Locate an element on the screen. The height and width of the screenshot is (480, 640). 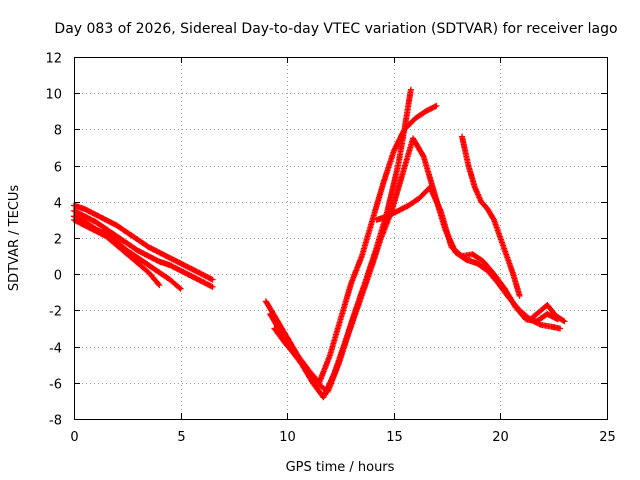
y-tick-label: -2 is located at coordinates (55, 312).